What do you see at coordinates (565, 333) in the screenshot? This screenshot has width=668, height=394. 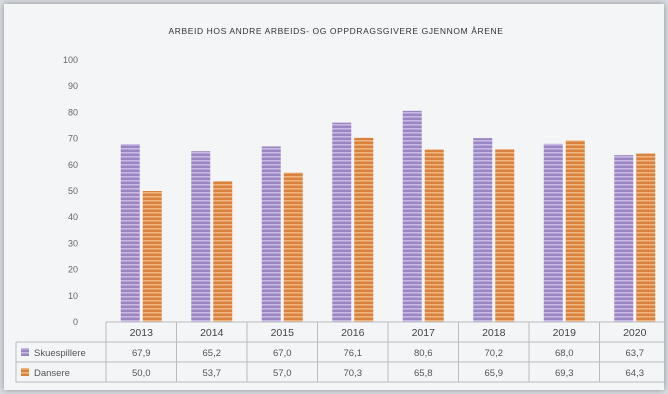 I see `category-label: 2019` at bounding box center [565, 333].